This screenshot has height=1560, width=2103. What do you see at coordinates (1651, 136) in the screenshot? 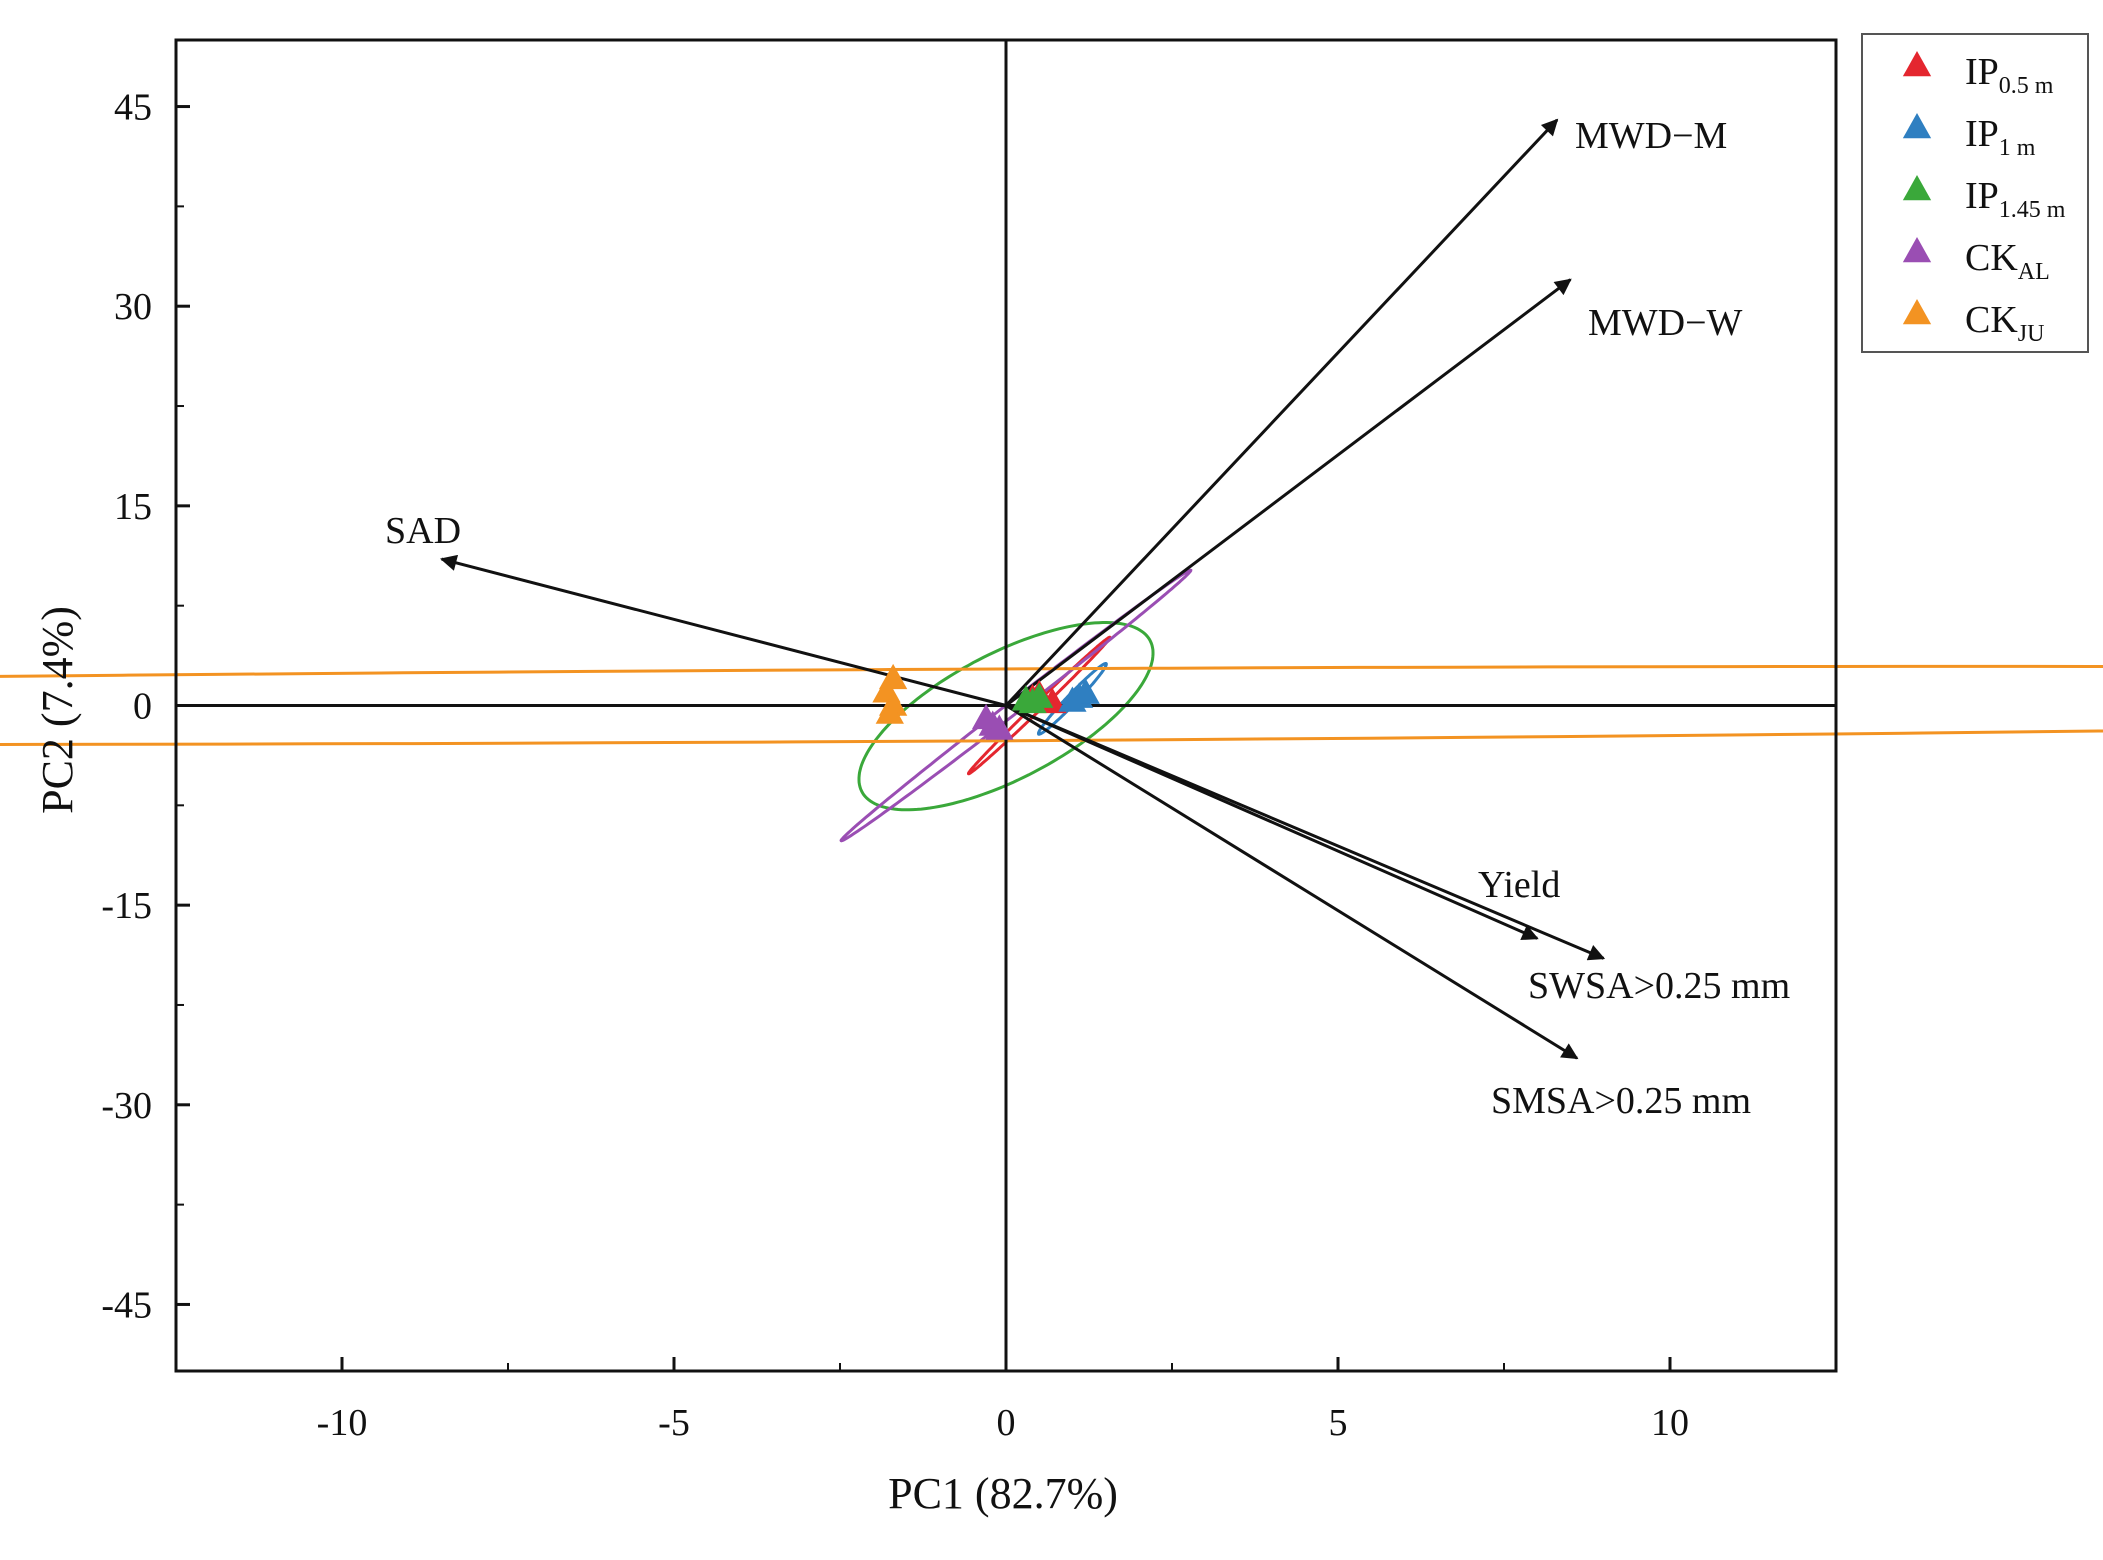
I see `loading-label: MWD−M` at bounding box center [1651, 136].